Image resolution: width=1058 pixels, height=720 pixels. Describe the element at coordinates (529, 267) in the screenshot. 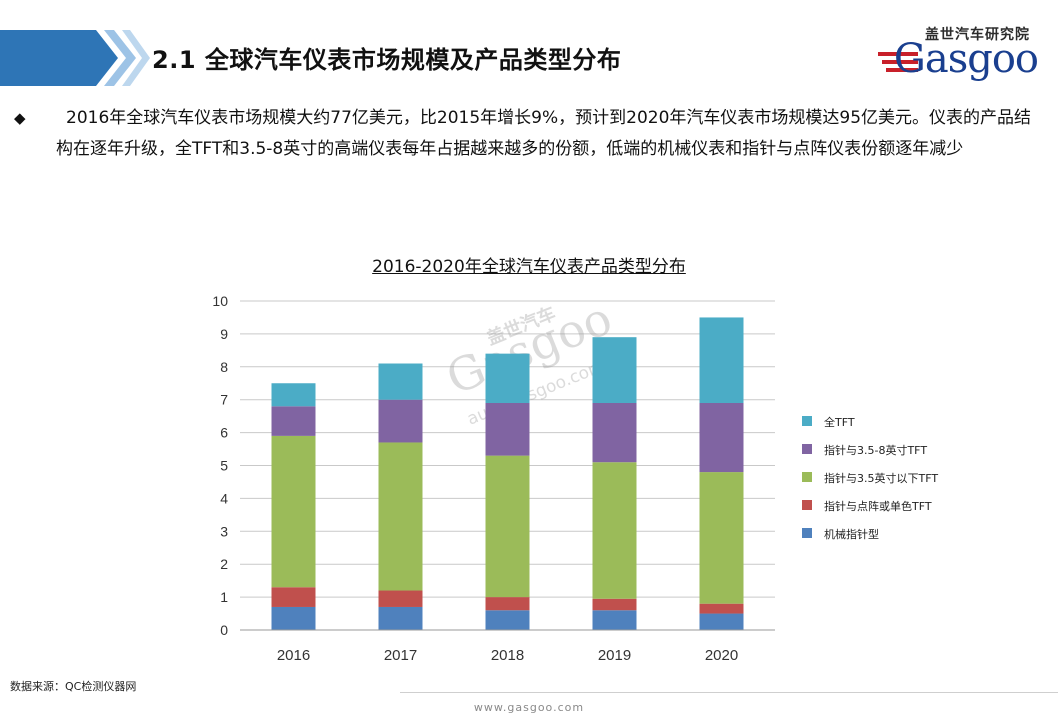

I see `chart-title: 2016-2020年全球汽车仪表产品类型分布` at that location.